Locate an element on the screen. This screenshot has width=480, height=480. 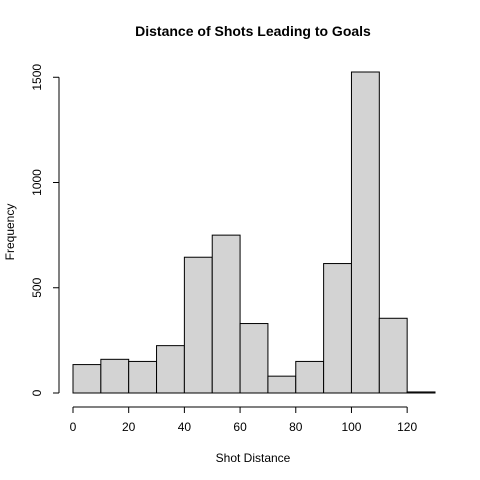
chart-title: Distance of Shots Leading to Goals is located at coordinates (253, 31).